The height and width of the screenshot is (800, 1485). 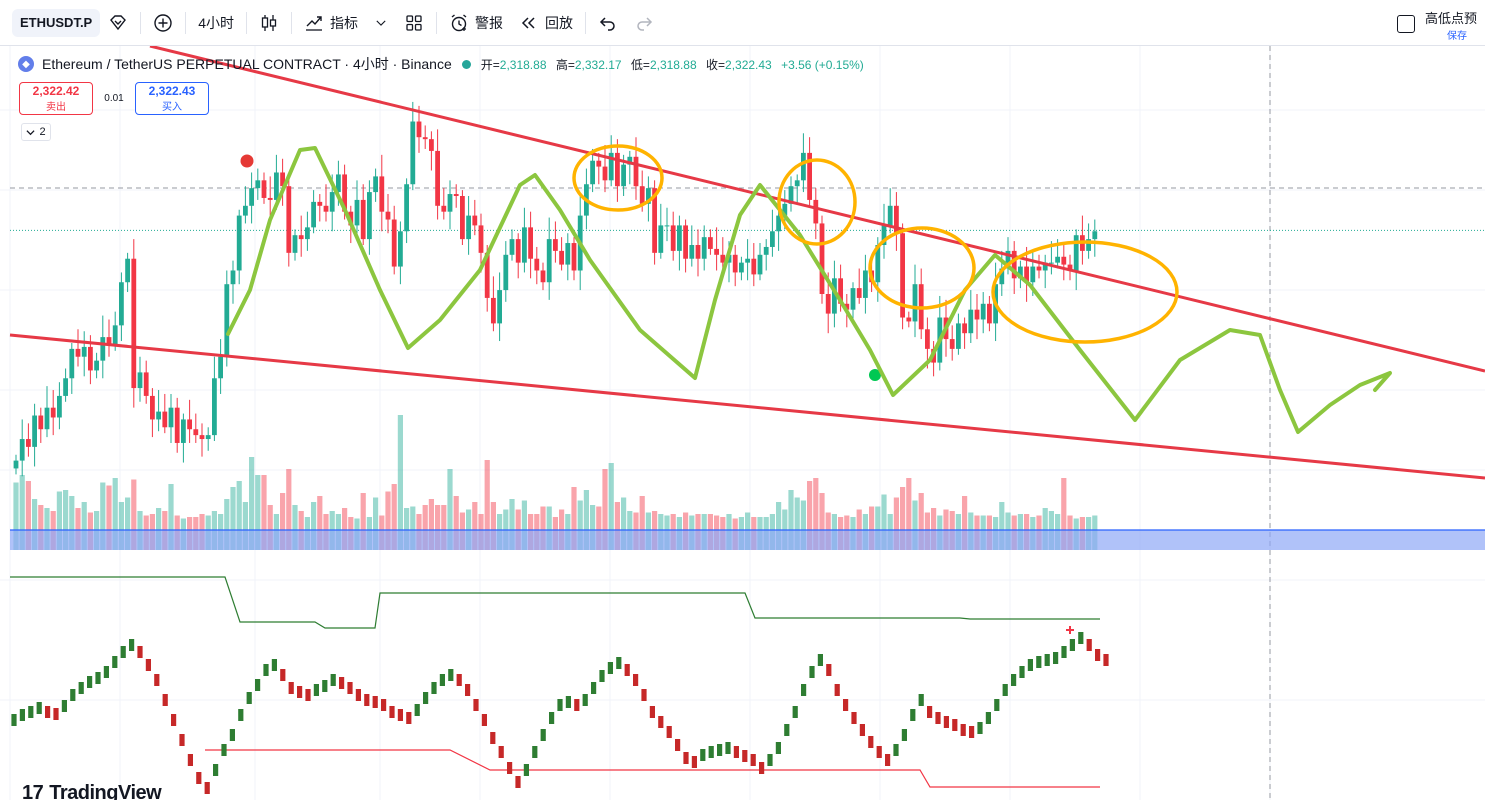 I want to click on interval-label: 4小时, so click(x=216, y=22).